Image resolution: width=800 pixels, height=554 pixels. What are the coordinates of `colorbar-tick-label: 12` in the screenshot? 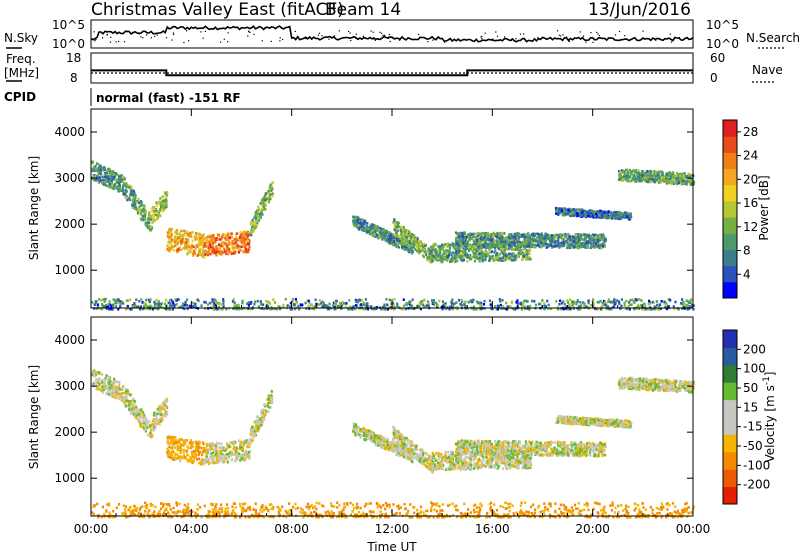 It's located at (750, 227).